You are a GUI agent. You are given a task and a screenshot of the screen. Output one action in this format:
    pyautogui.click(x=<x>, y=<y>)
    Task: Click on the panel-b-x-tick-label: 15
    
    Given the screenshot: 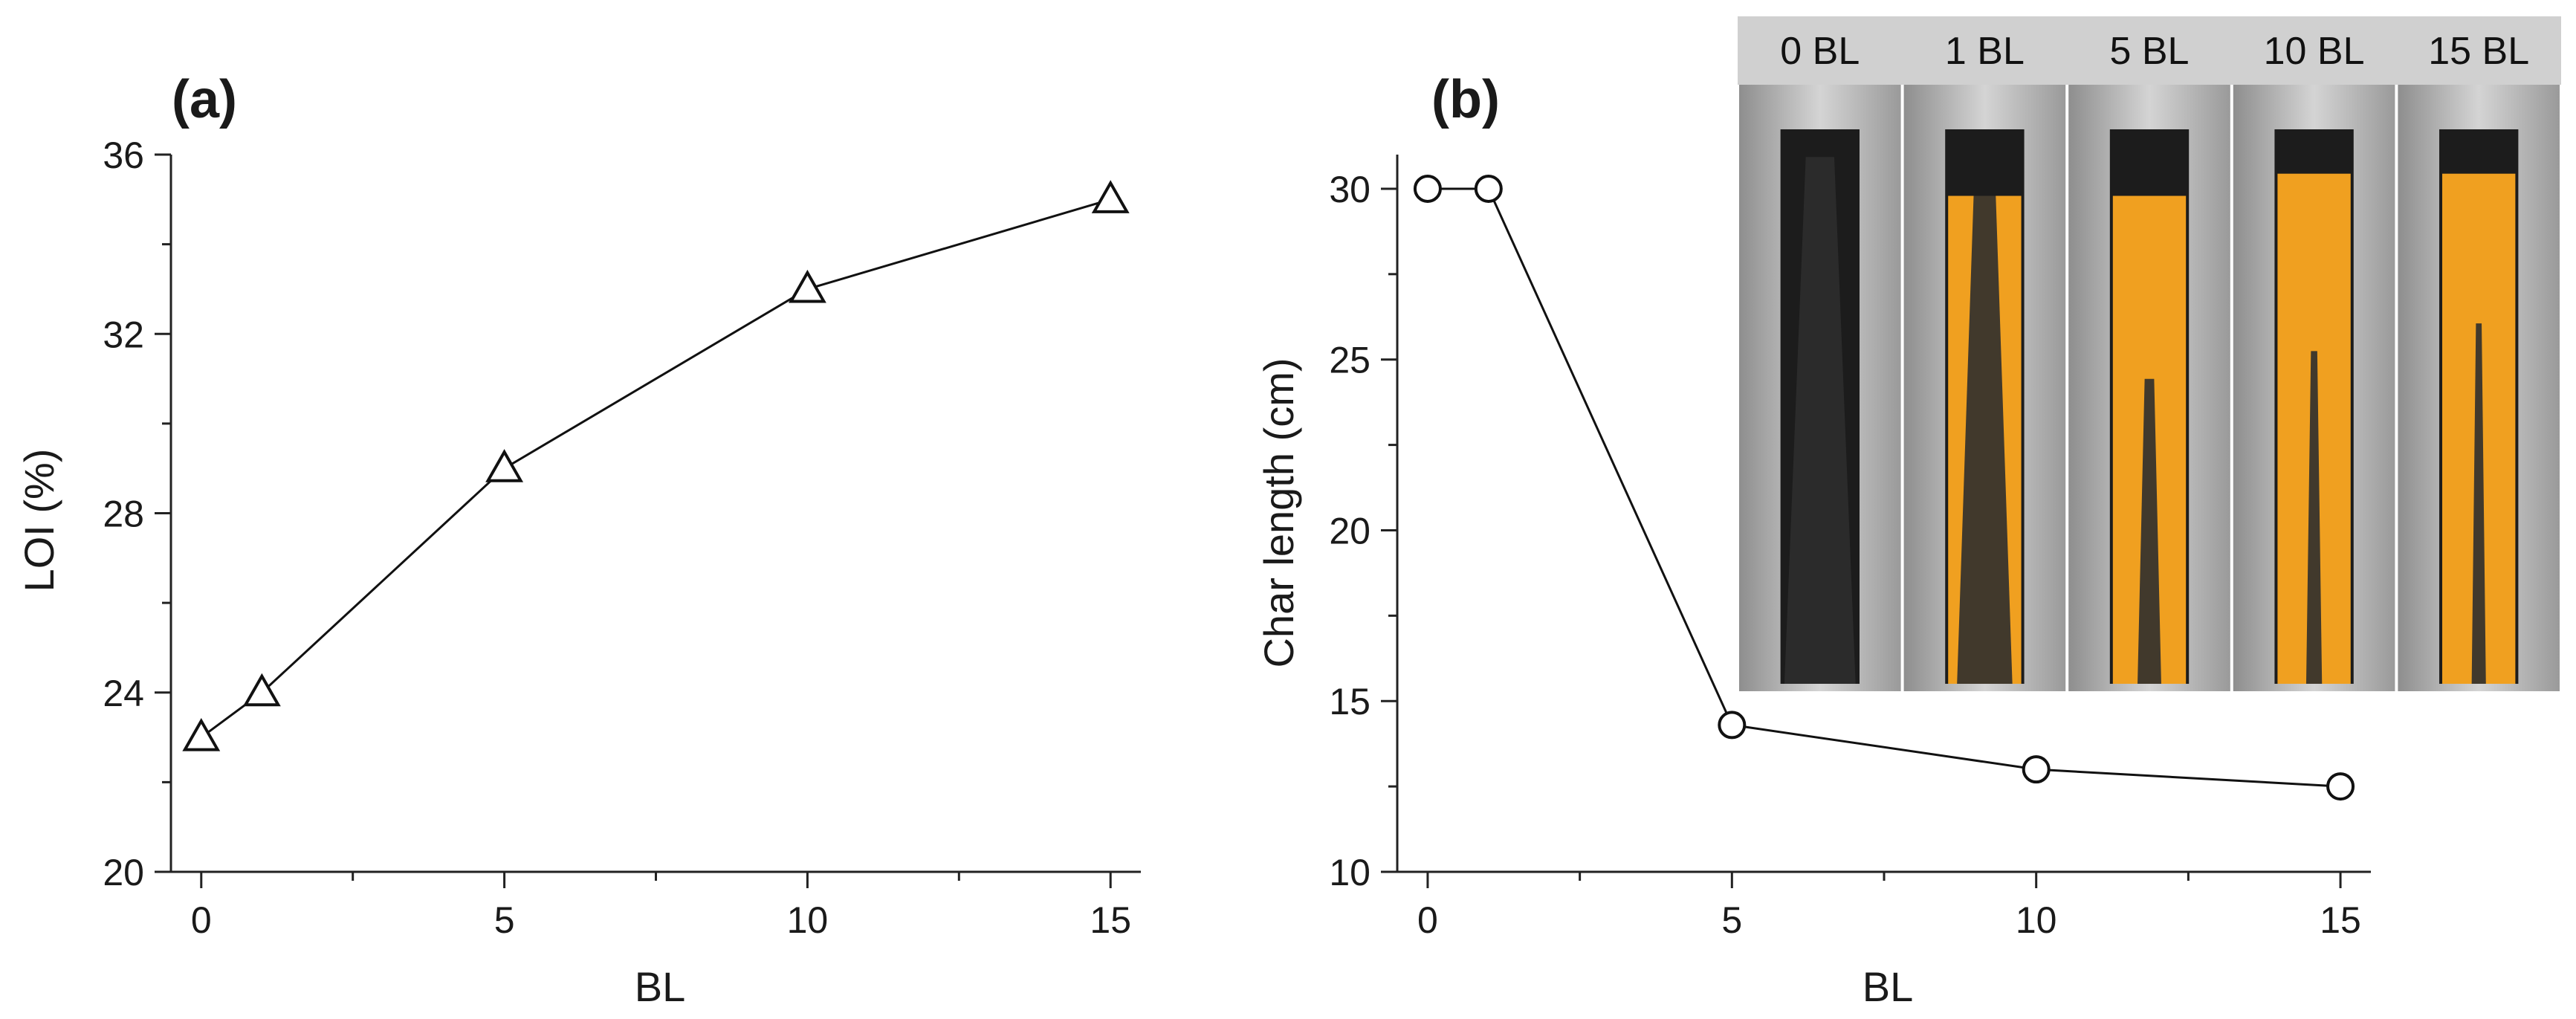 What is the action you would take?
    pyautogui.click(x=2340, y=920)
    